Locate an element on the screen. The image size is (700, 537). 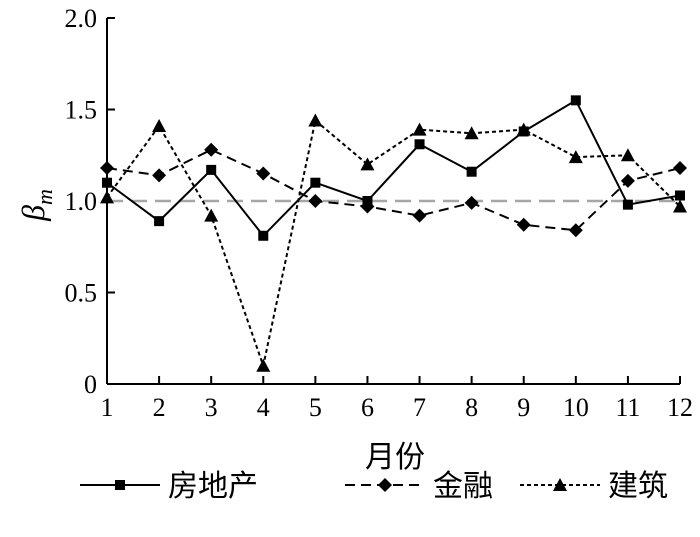
y-axis-title-base: β is located at coordinates (33, 213).